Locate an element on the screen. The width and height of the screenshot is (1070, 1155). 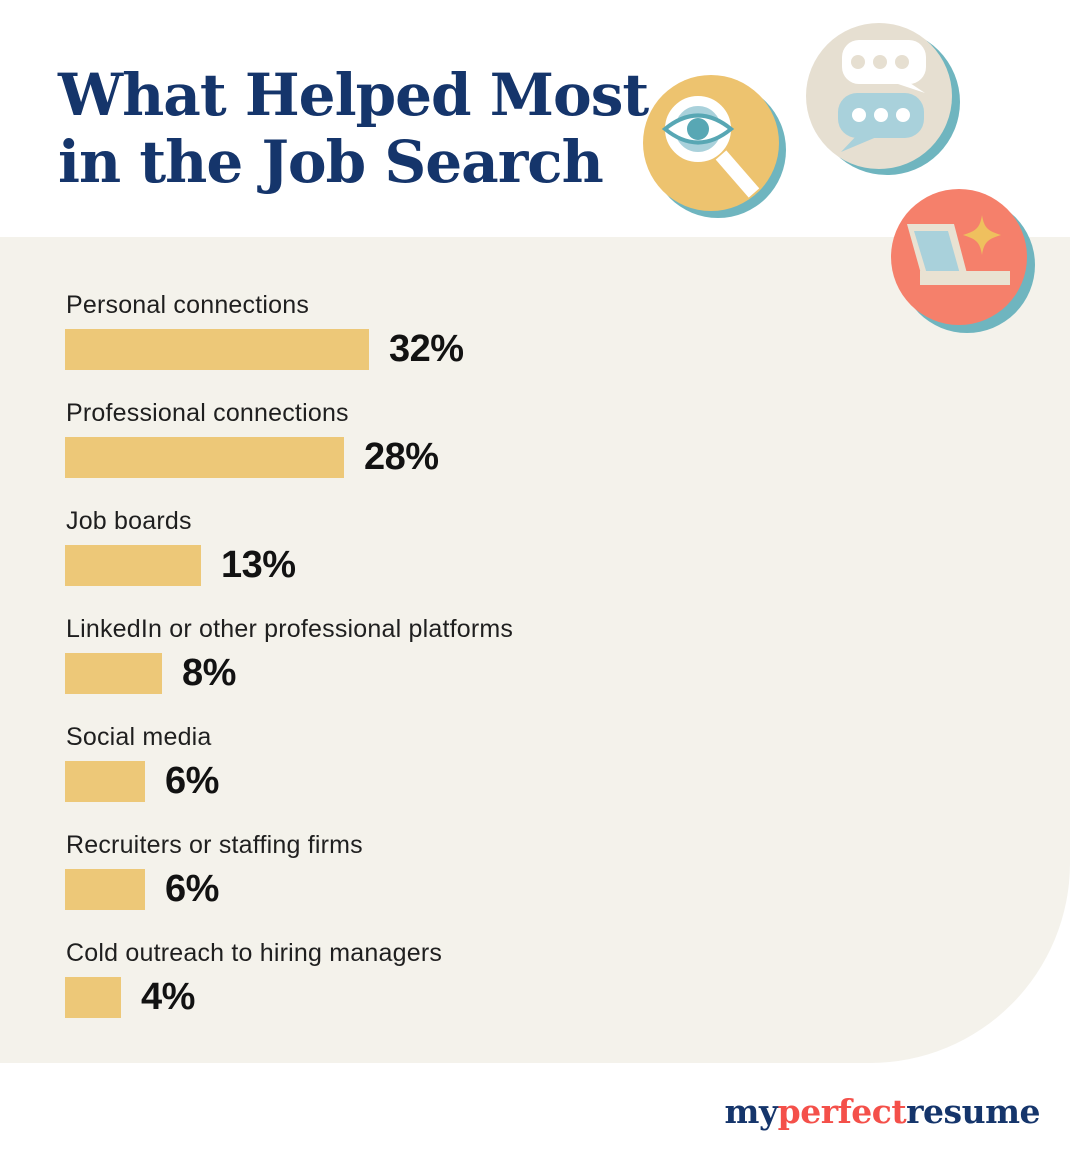
bar-label: Personal connections is located at coordinates (188, 305).